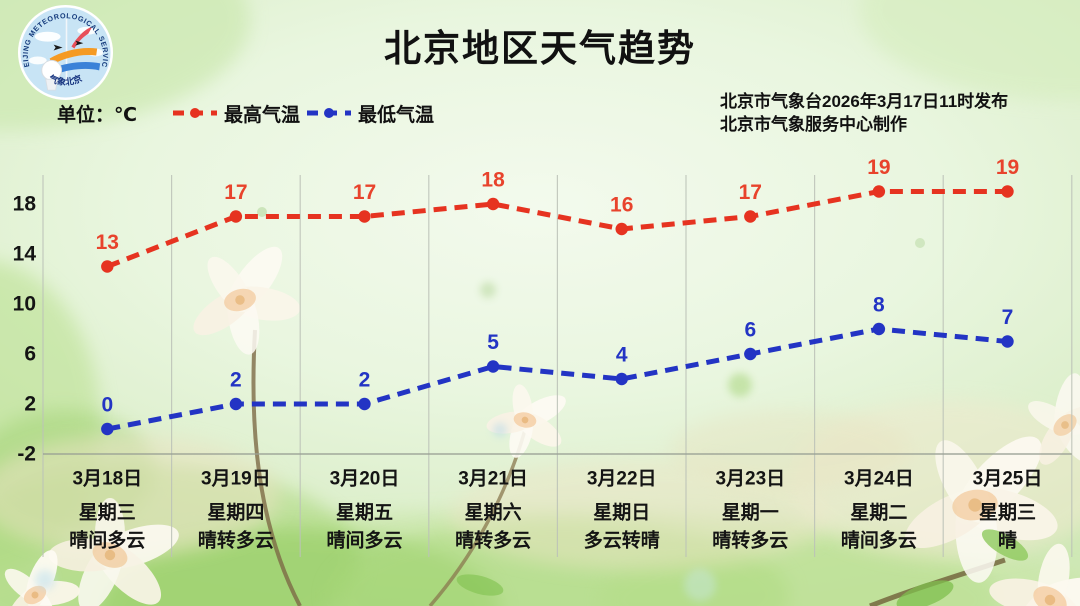 The height and width of the screenshot is (606, 1080). What do you see at coordinates (236, 479) in the screenshot?
I see `svg-text: 3月19日` at bounding box center [236, 479].